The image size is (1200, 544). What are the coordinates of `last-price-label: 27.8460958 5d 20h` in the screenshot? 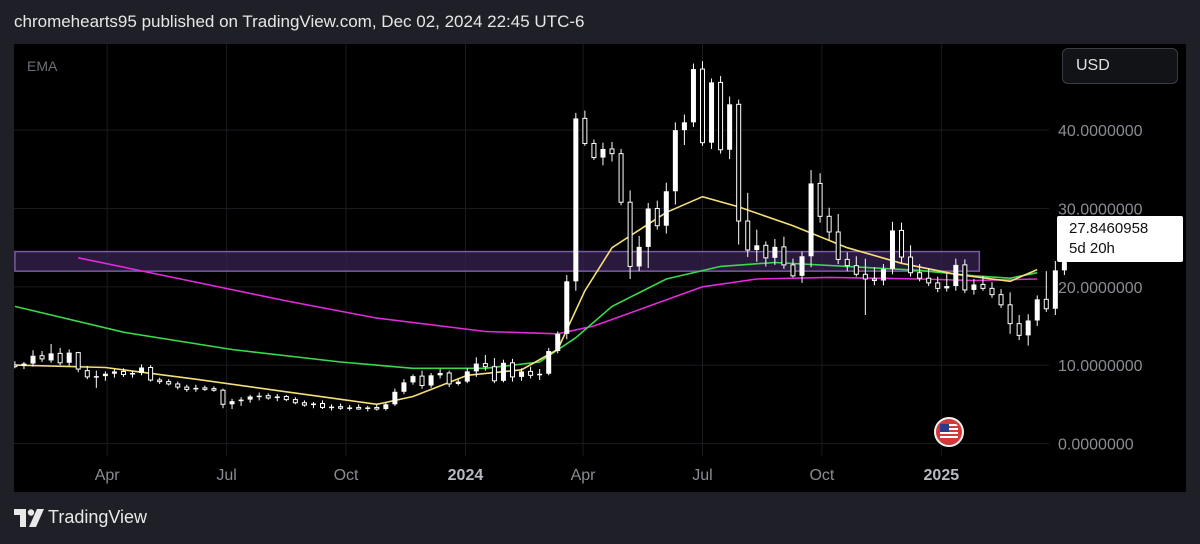 It's located at (1120, 239).